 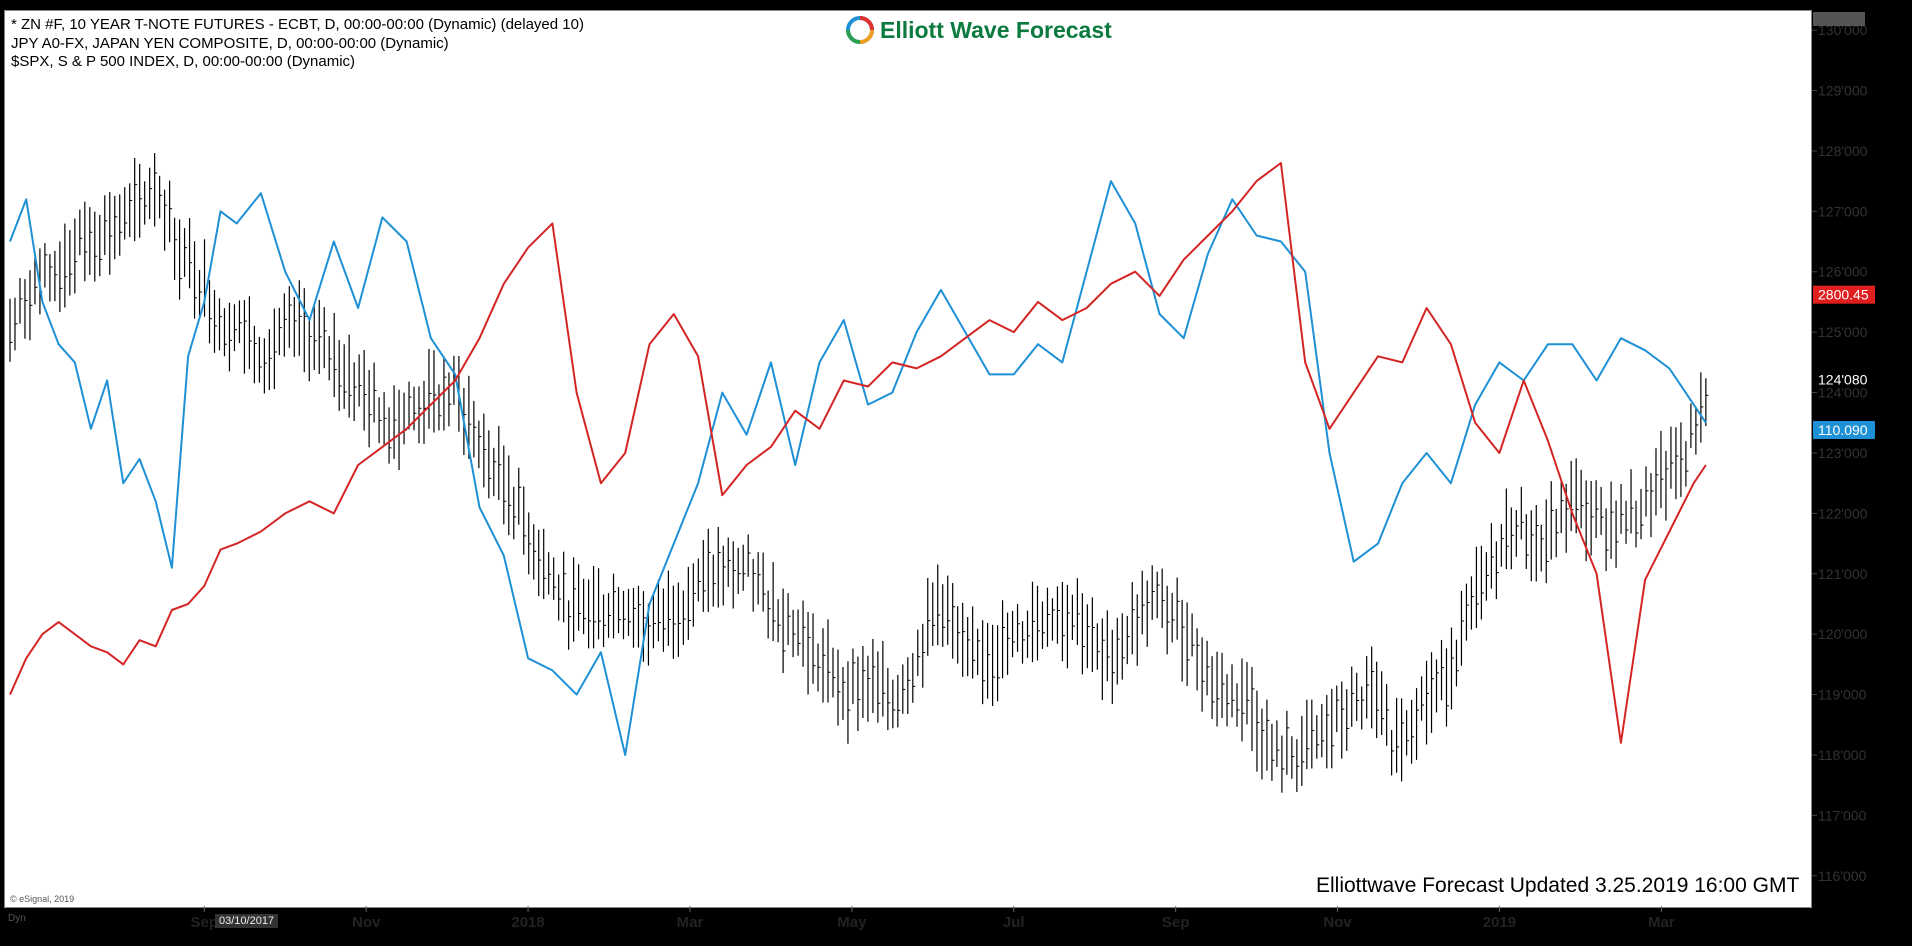 I want to click on y-tick-label: 125'000, so click(x=1843, y=332).